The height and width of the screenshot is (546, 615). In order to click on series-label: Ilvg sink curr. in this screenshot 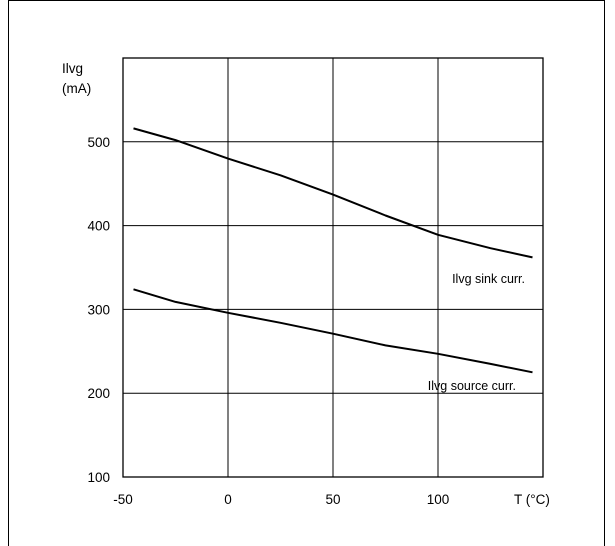, I will do `click(488, 279)`.